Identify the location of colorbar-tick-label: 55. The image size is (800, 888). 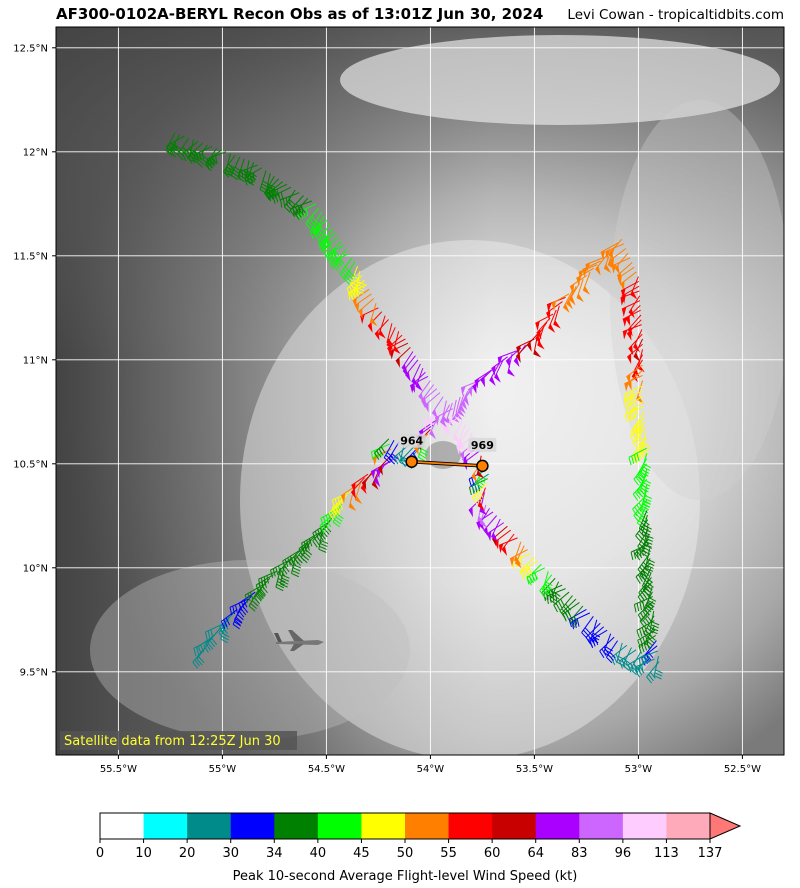
(448, 853).